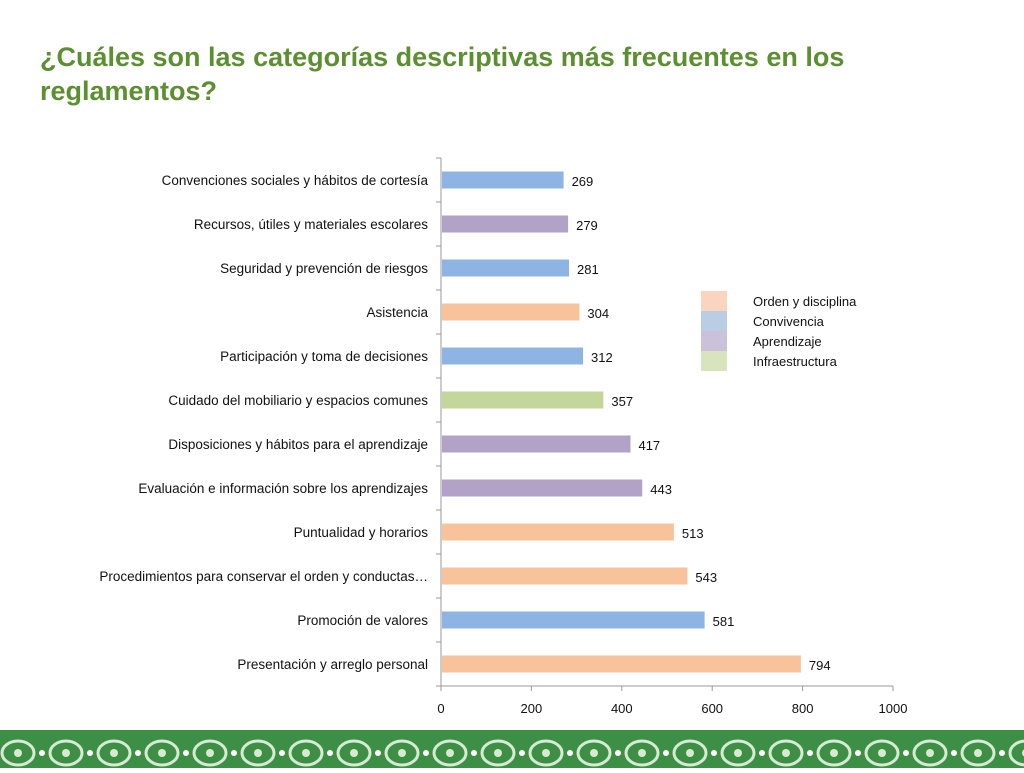 The width and height of the screenshot is (1024, 773). Describe the element at coordinates (532, 708) in the screenshot. I see `x-tick-label: 200` at that location.